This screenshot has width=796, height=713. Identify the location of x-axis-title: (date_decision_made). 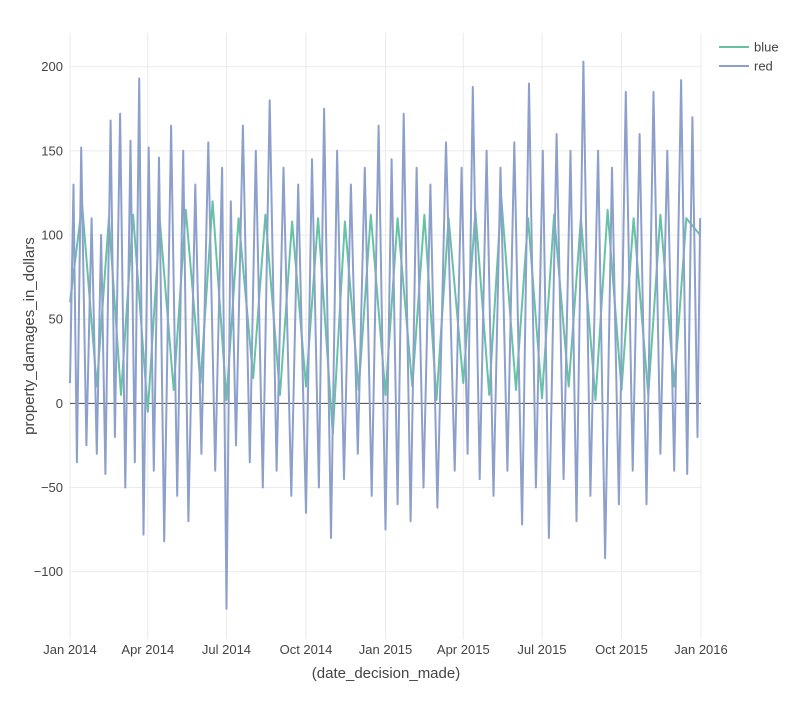
(386, 673).